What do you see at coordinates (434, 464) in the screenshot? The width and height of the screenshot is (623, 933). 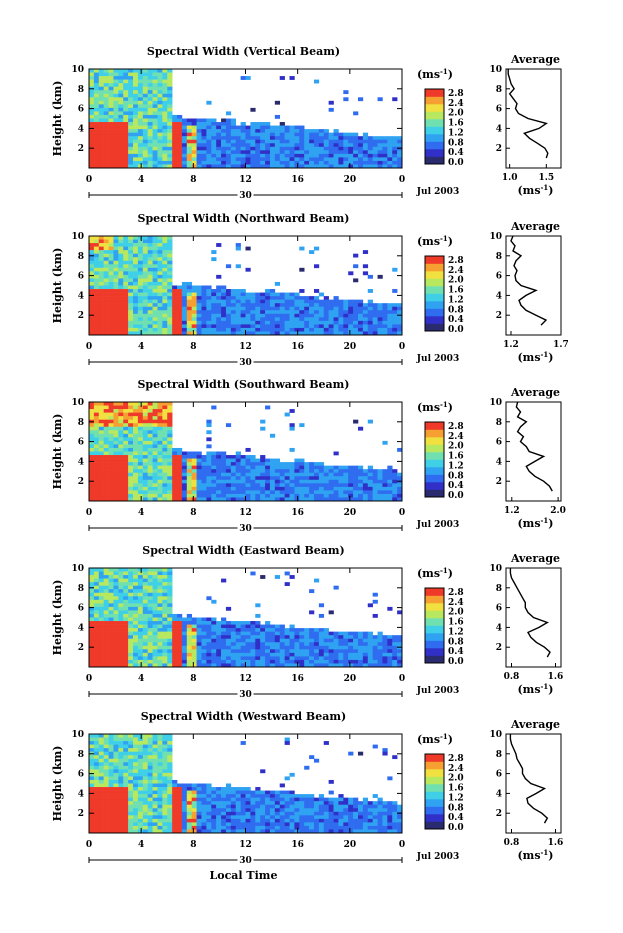 I see `colorbar-segment` at bounding box center [434, 464].